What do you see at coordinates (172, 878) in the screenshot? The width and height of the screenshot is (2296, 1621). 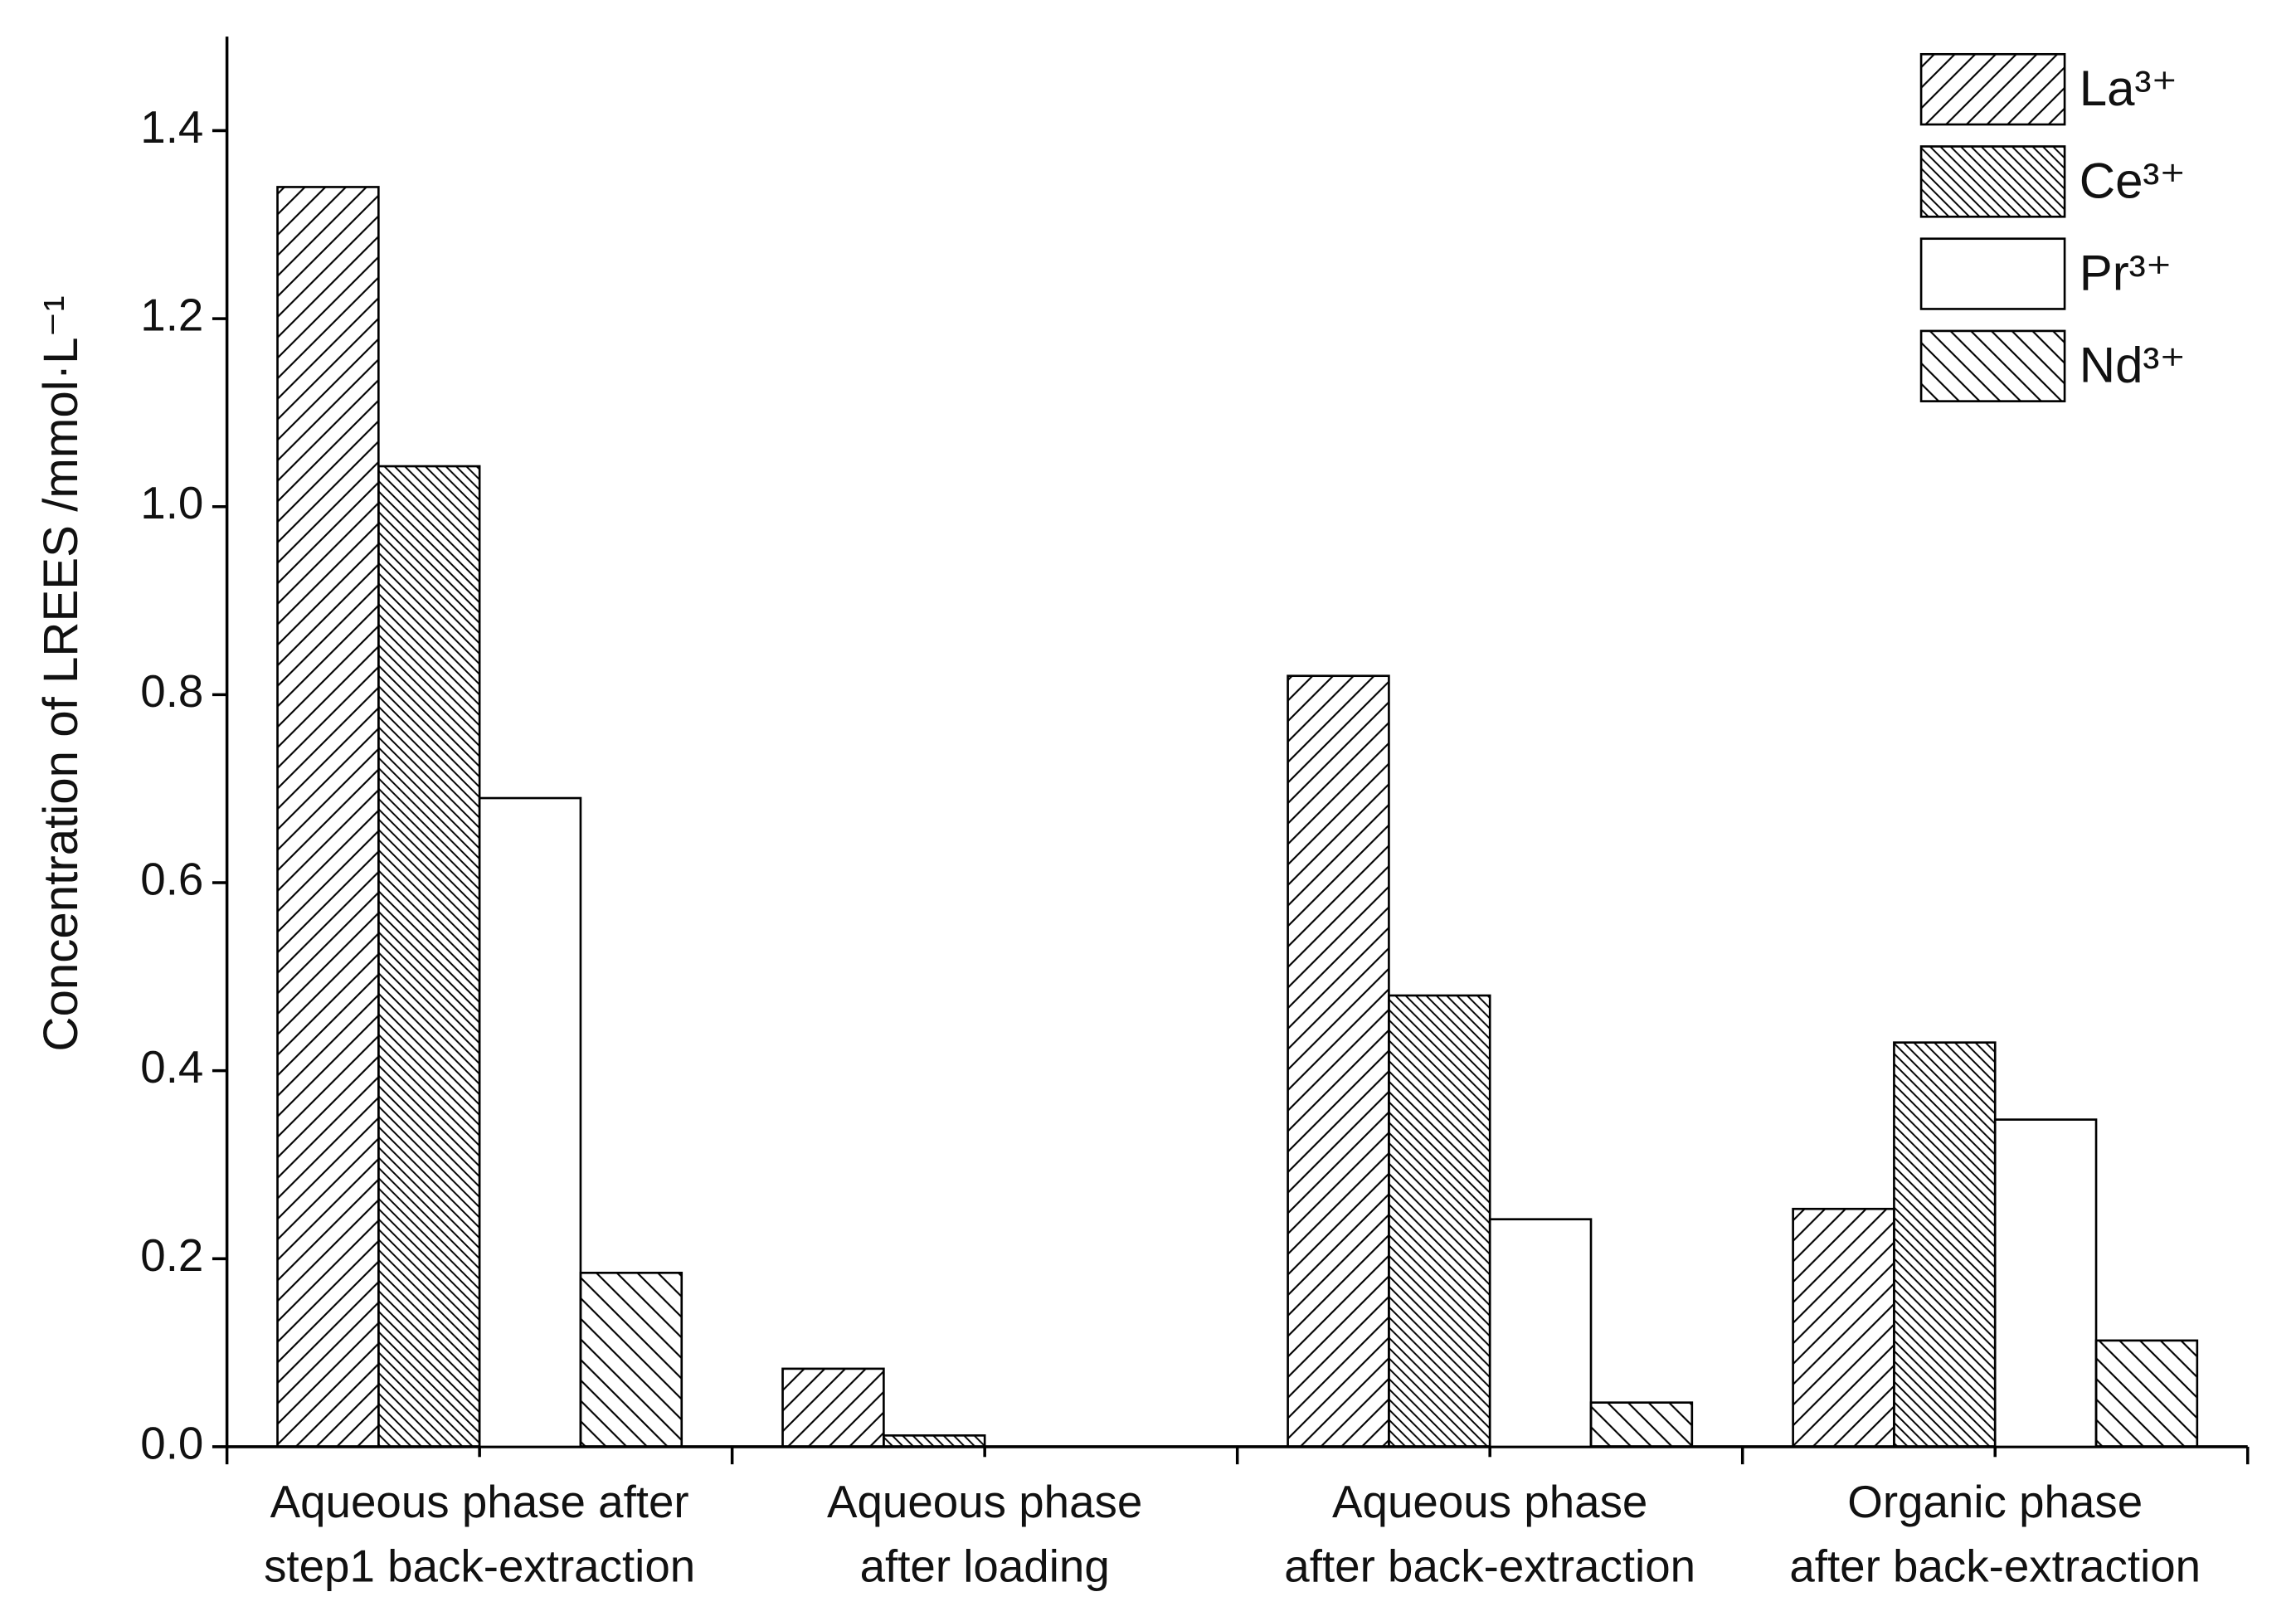 I see `y-tick-label: 0.6` at bounding box center [172, 878].